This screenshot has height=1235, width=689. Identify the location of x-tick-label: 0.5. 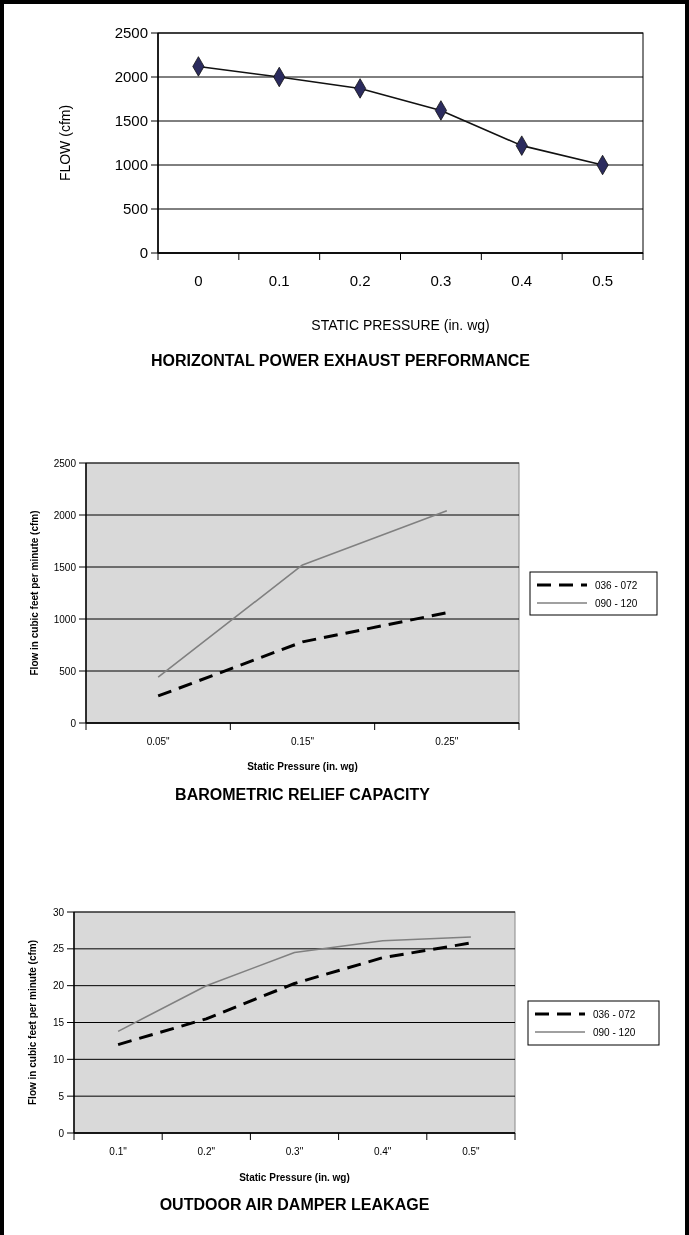
(603, 280).